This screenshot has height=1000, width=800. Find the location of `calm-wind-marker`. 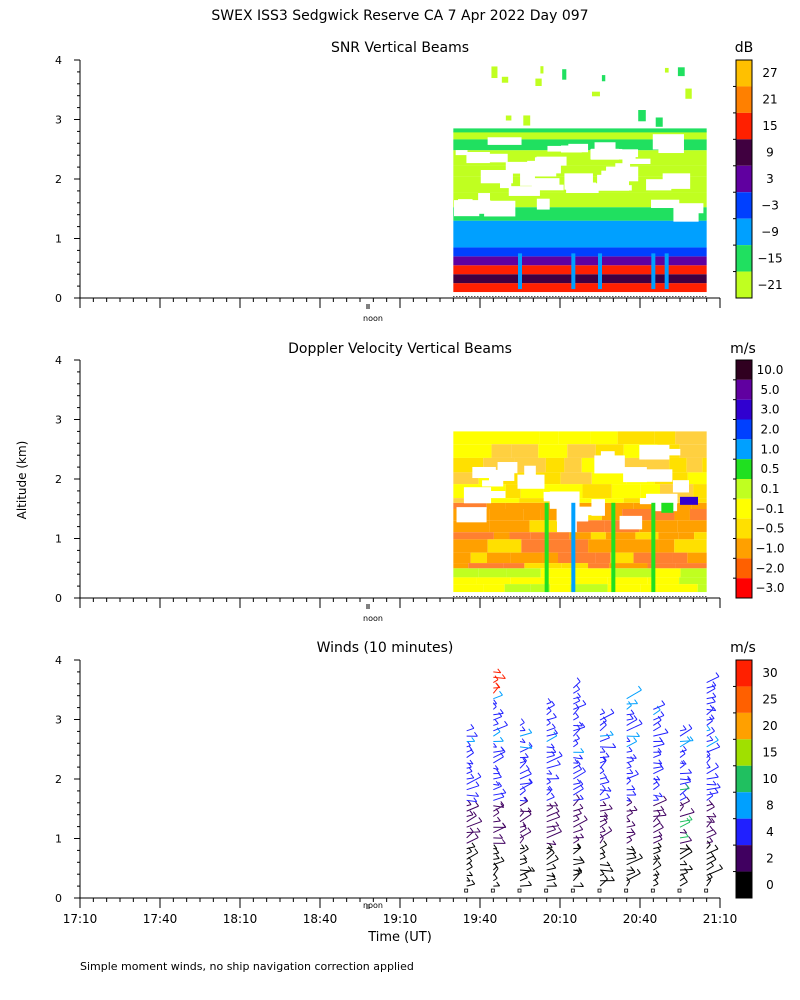

calm-wind-marker is located at coordinates (679, 890).